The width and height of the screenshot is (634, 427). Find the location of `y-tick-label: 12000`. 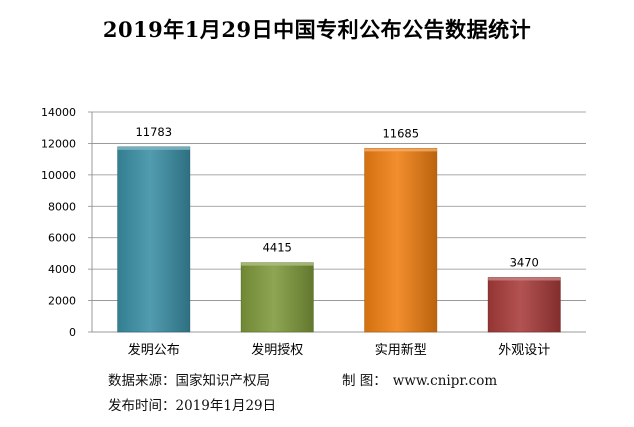

y-tick-label: 12000 is located at coordinates (58, 143).